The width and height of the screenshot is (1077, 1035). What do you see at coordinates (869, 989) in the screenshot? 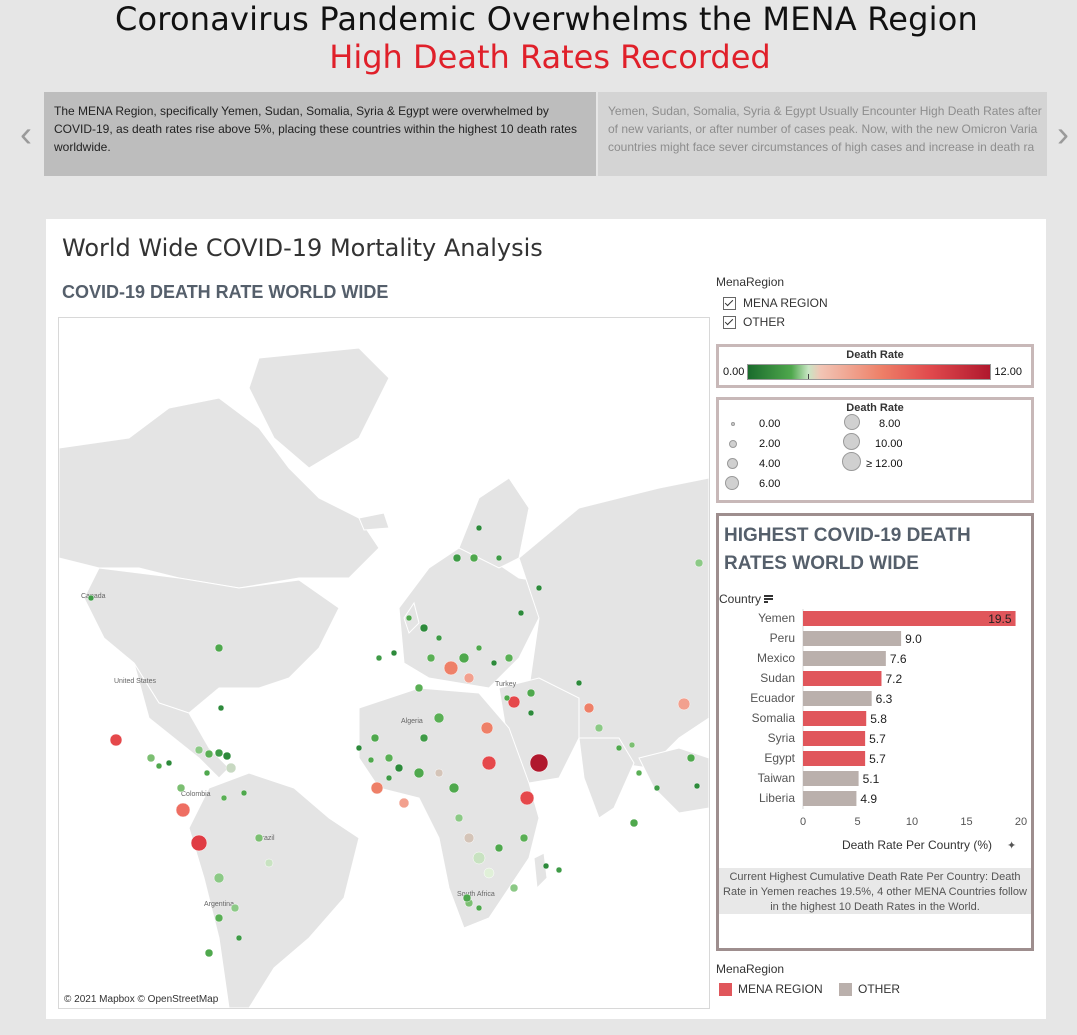
I see `region-legend-item-other: OTHER` at bounding box center [869, 989].